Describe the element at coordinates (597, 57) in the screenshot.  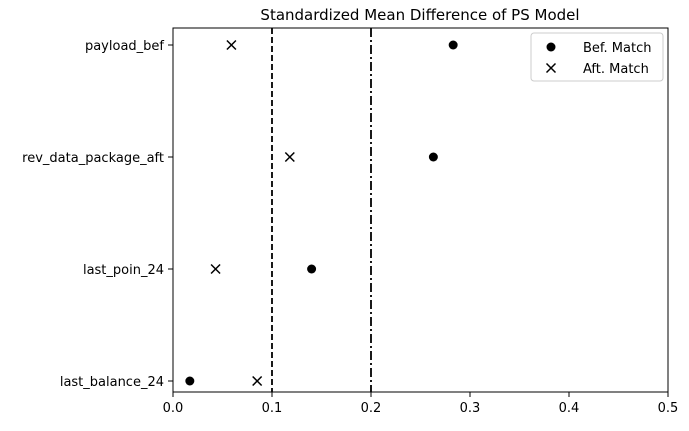
I see `legend-box` at that location.